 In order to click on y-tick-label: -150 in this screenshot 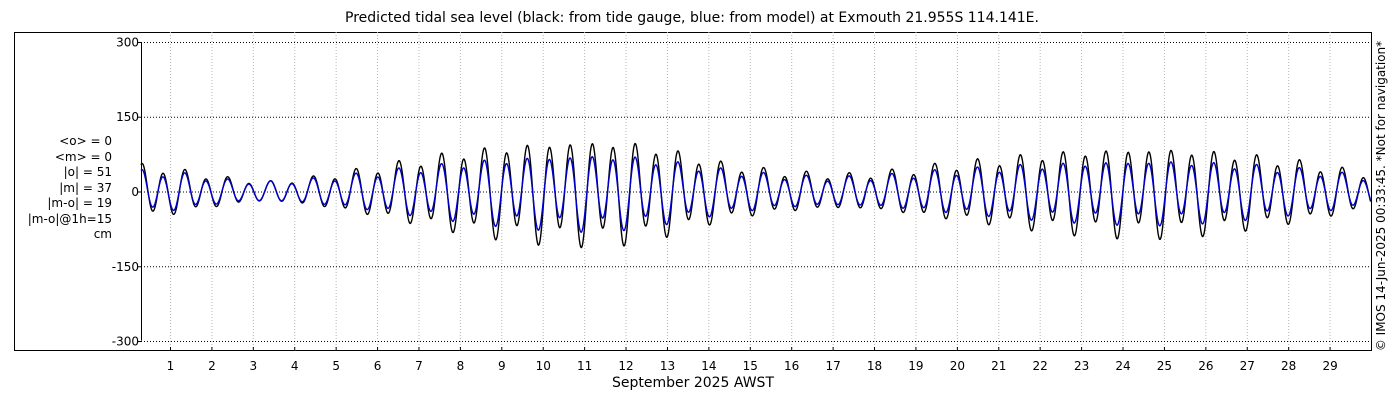, I will do `click(125, 267)`.